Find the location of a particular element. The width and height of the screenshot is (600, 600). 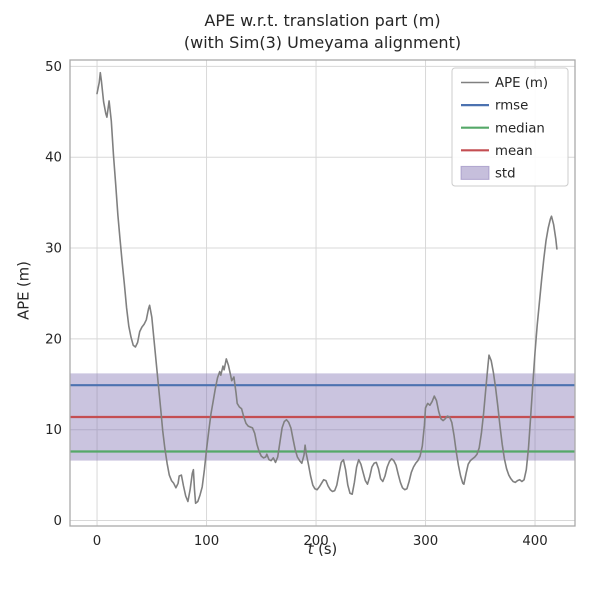

chart-title-line-2: (with Sim(3) Umeyama alignment) is located at coordinates (322, 43).